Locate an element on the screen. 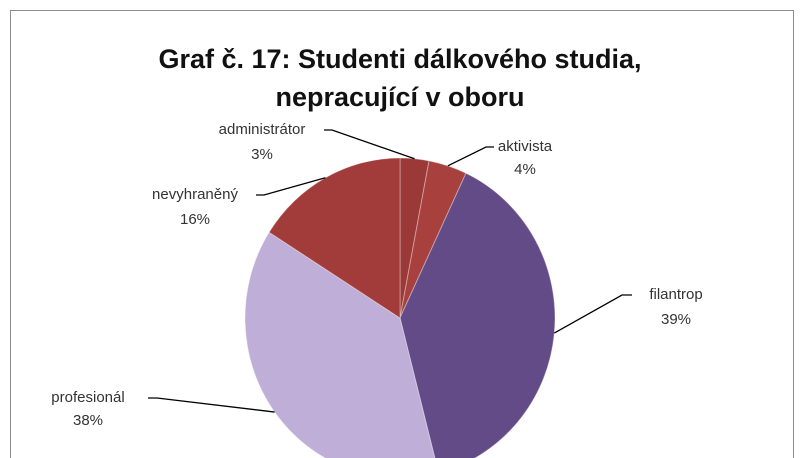  slice-value-label: 4% is located at coordinates (525, 169).